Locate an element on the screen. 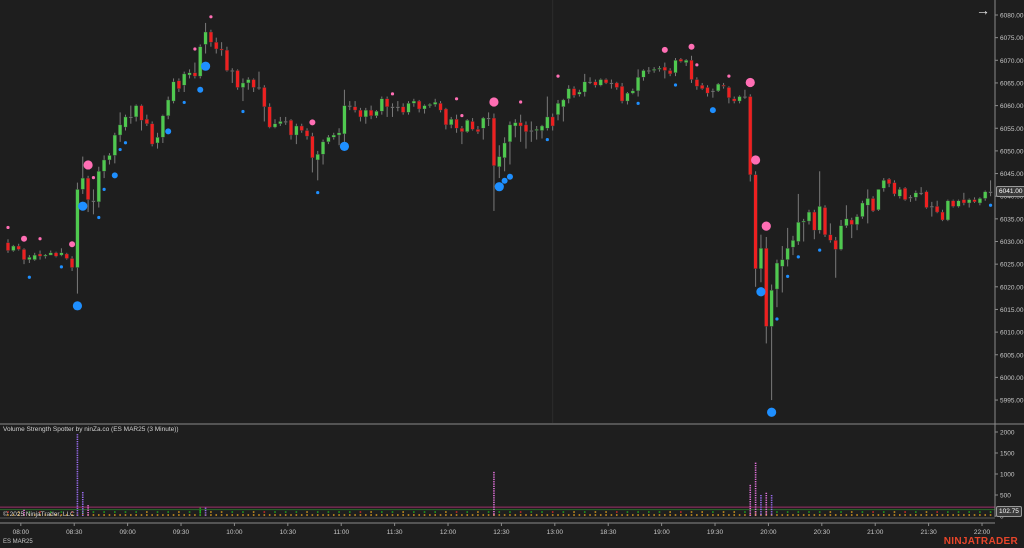  price-tick-label: 6030.00 is located at coordinates (1012, 242).